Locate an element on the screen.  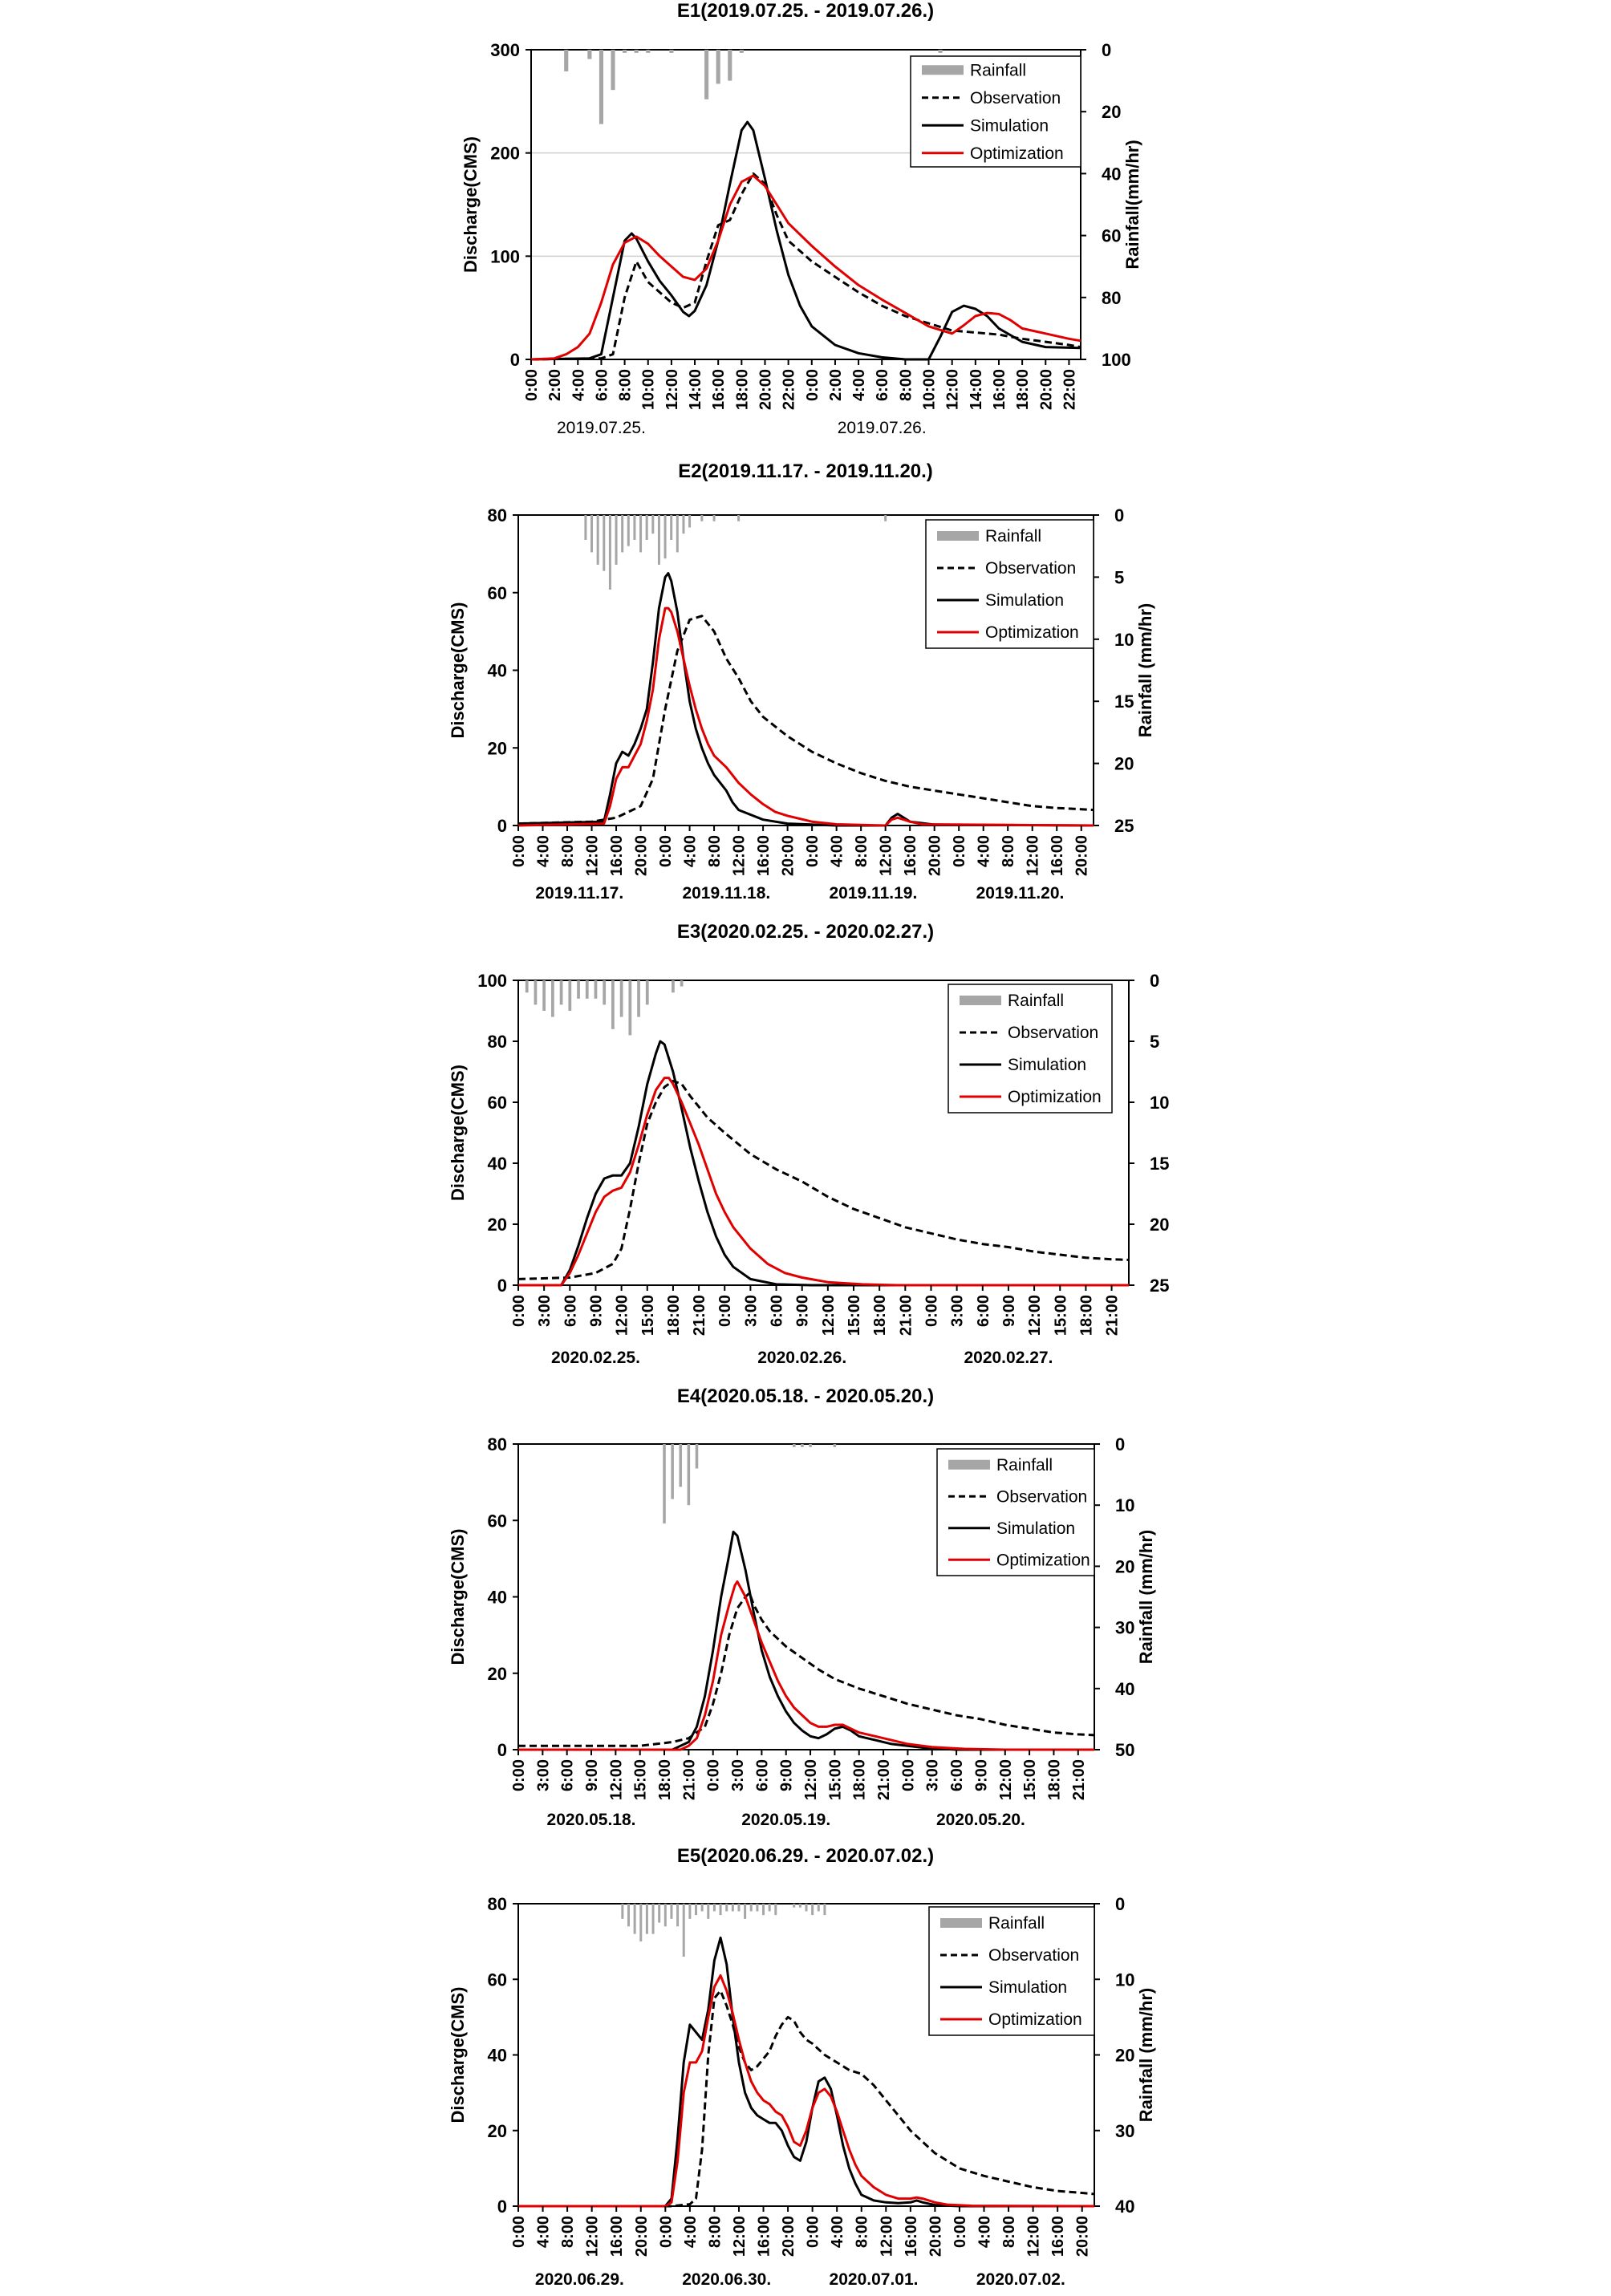
date-label: 2020.05.19. is located at coordinates (785, 1820).